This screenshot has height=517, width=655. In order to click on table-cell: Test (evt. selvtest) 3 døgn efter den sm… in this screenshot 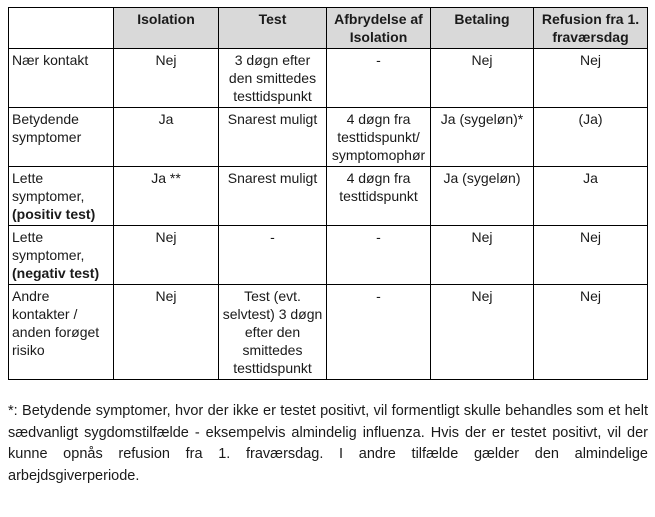, I will do `click(272, 332)`.